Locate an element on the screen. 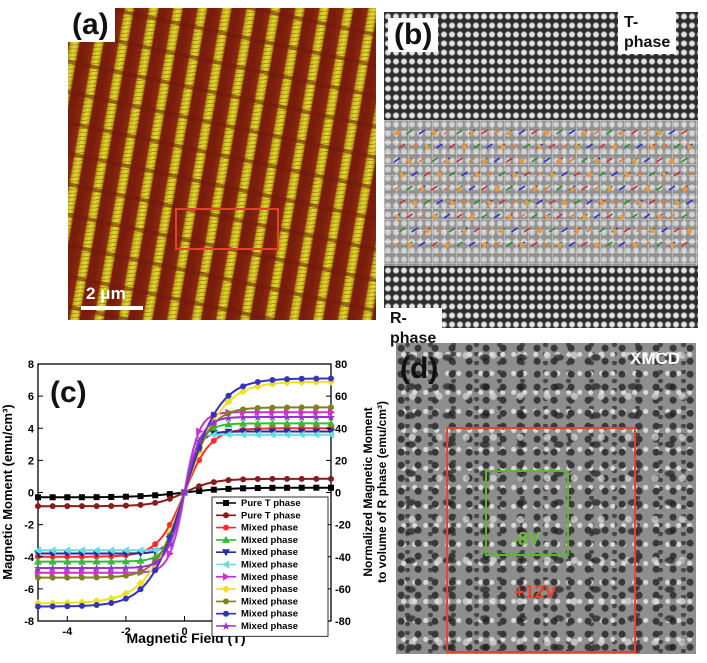 This screenshot has height=663, width=707. y-tick-label: 4 is located at coordinates (31, 429).